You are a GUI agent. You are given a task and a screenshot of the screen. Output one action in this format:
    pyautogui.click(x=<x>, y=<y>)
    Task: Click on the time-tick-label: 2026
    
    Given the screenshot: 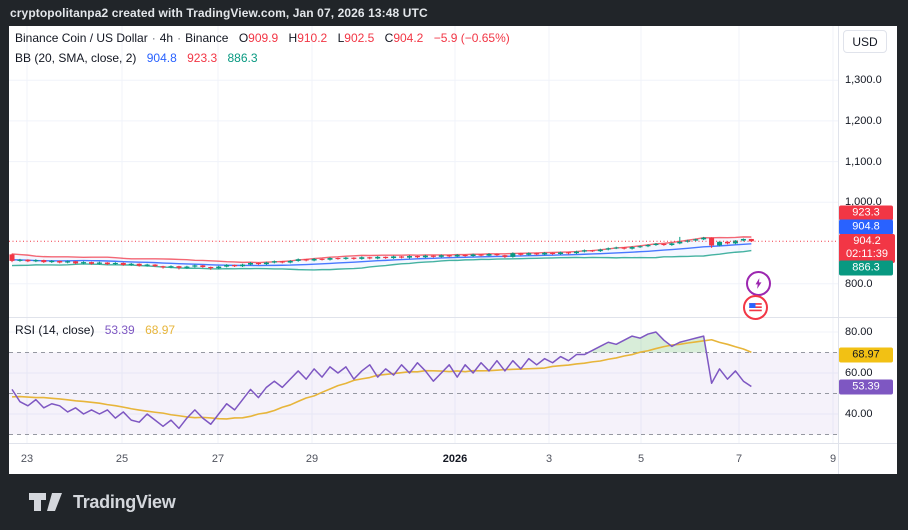 What is the action you would take?
    pyautogui.click(x=455, y=459)
    